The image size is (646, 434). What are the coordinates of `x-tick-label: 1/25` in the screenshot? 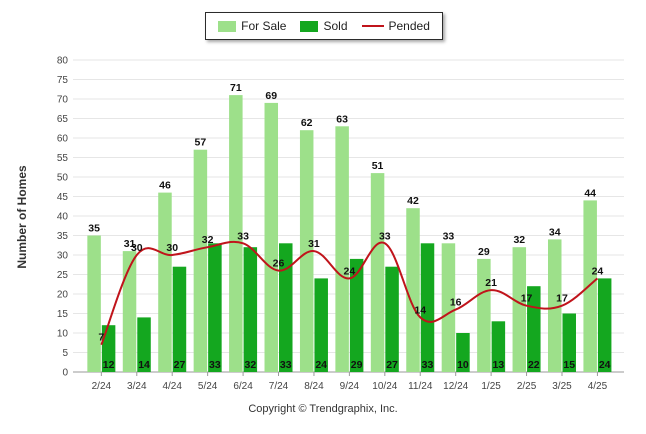 It's located at (491, 386).